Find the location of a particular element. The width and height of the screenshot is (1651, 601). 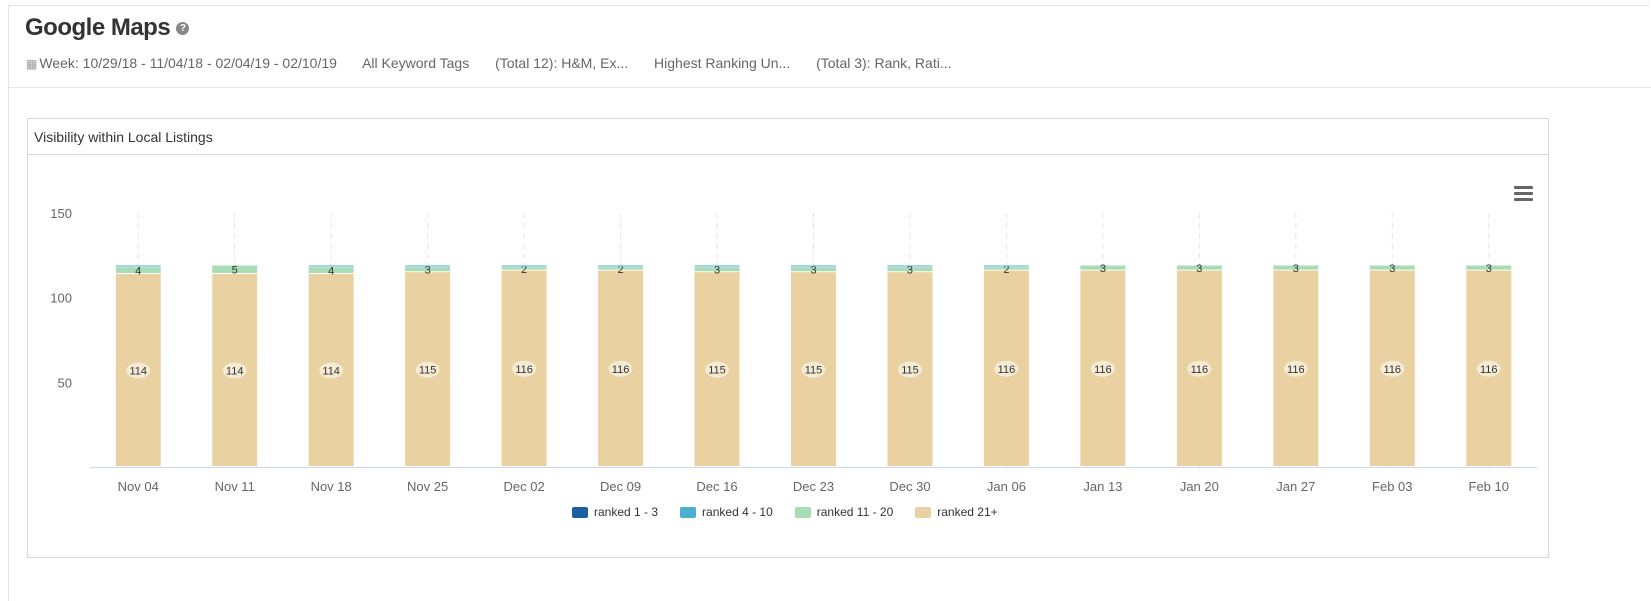

y-tick-label: 150 is located at coordinates (61, 213).